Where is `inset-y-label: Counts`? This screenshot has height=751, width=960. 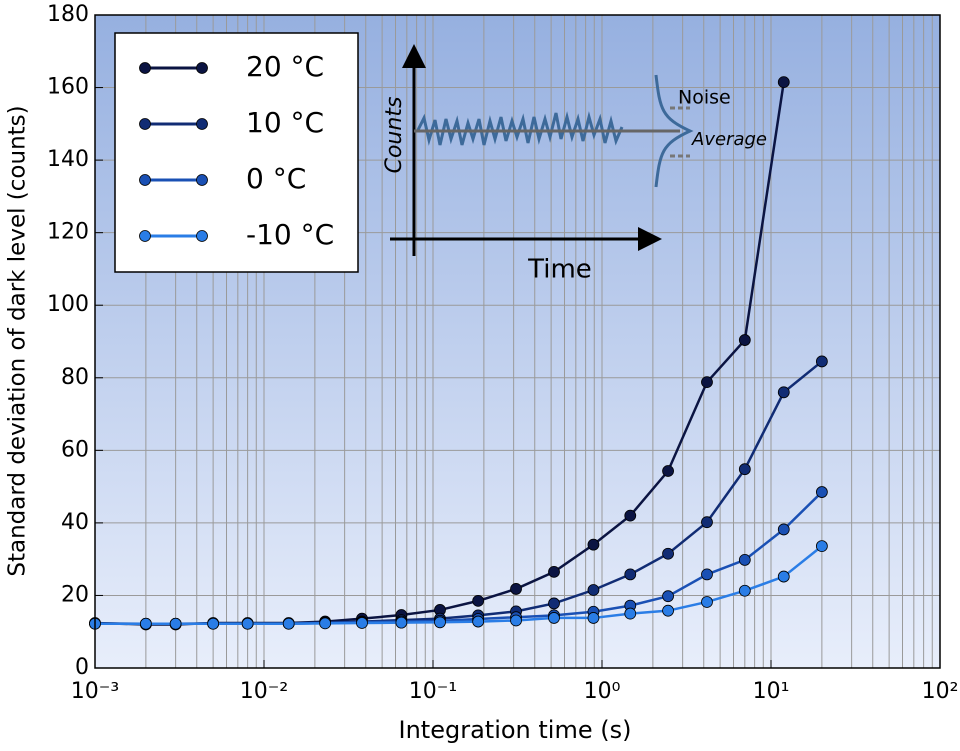 inset-y-label: Counts is located at coordinates (394, 135).